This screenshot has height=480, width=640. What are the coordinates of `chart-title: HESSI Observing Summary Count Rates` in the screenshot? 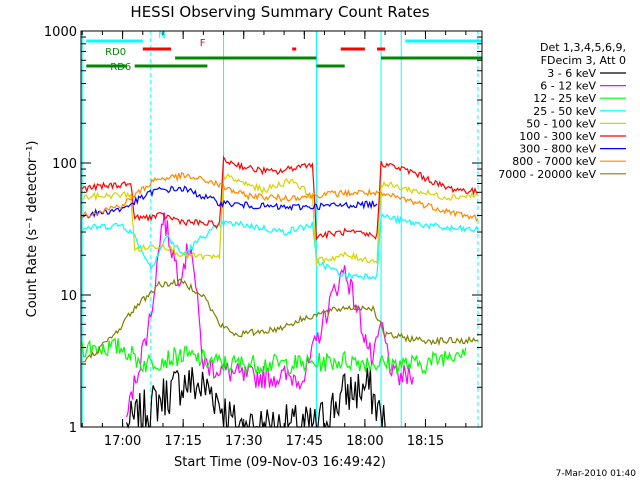 It's located at (279, 12).